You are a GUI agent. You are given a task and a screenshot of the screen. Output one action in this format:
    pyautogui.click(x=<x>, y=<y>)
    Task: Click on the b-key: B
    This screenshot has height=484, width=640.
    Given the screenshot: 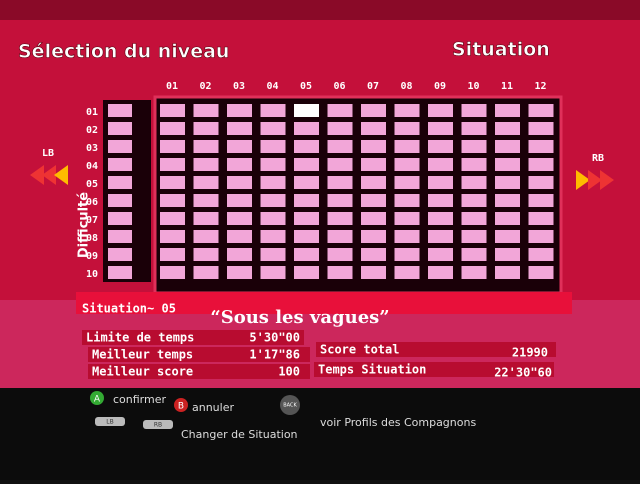 What is the action you would take?
    pyautogui.click(x=181, y=407)
    